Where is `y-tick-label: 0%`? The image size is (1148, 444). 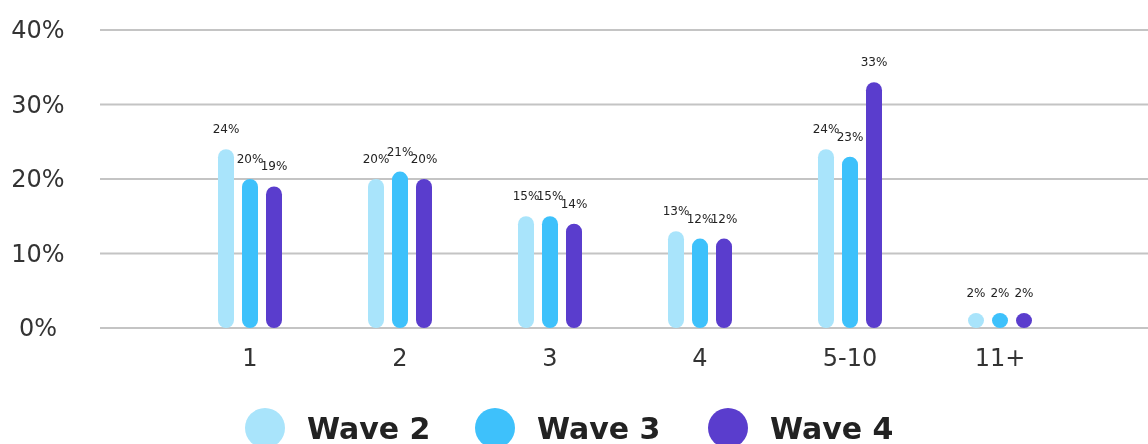 y-tick-label: 0% is located at coordinates (38, 328).